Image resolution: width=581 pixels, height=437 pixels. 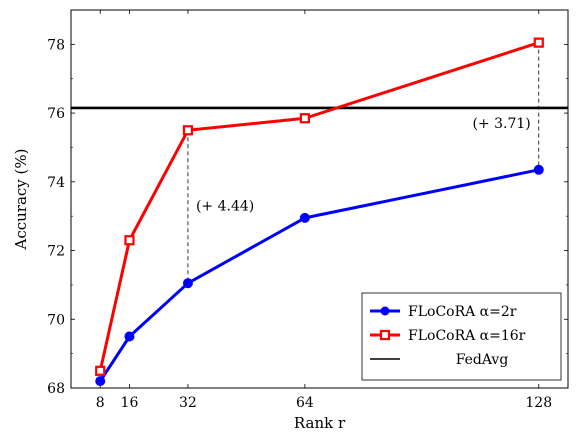 I want to click on gap-annotation: (+ 4.44), so click(x=225, y=207).